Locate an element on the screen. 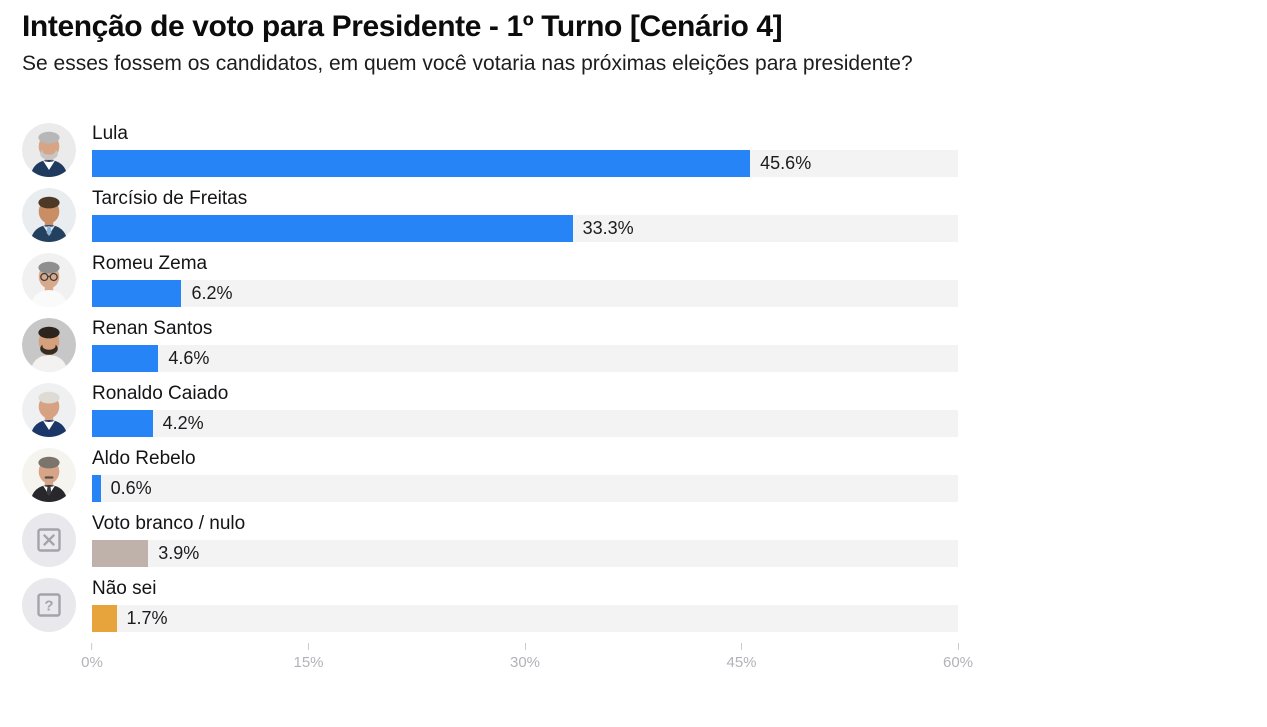  bar-track: 45.6% is located at coordinates (525, 163).